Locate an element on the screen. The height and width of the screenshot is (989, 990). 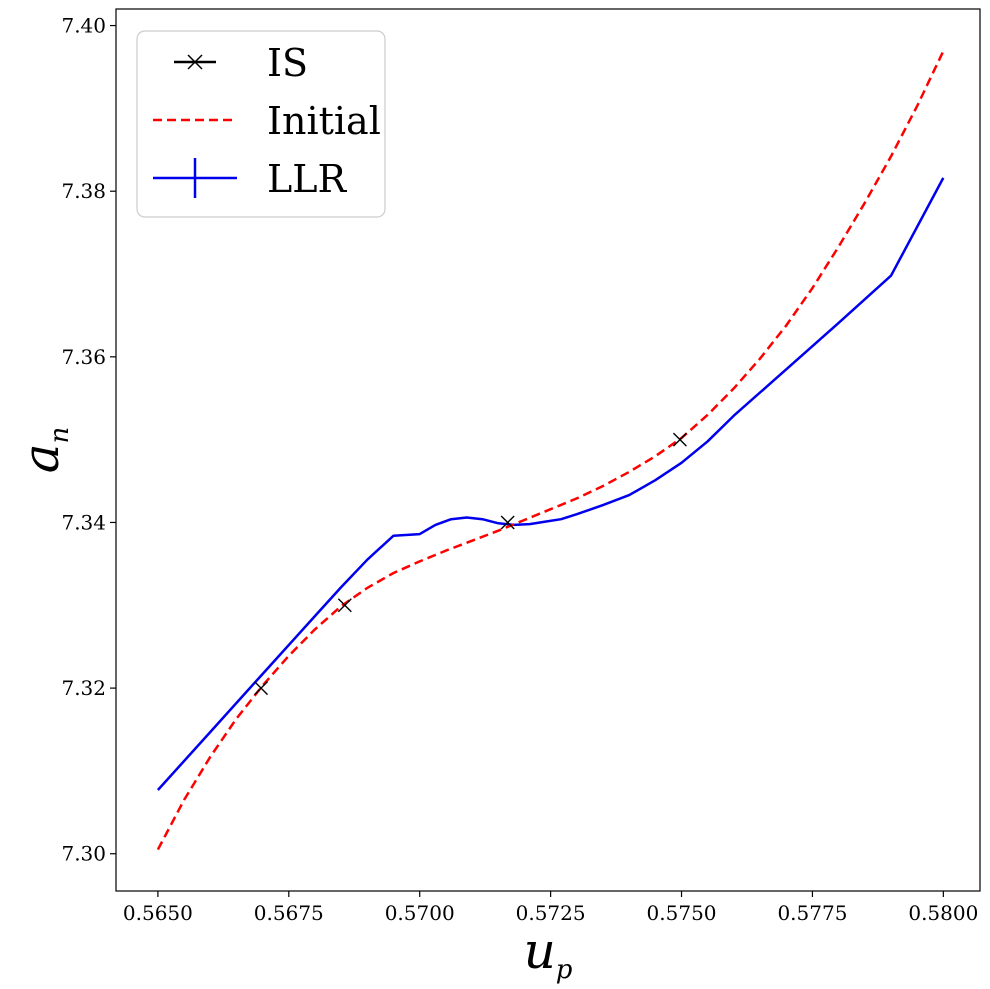
x-axis-label-main: u is located at coordinates (540, 951).